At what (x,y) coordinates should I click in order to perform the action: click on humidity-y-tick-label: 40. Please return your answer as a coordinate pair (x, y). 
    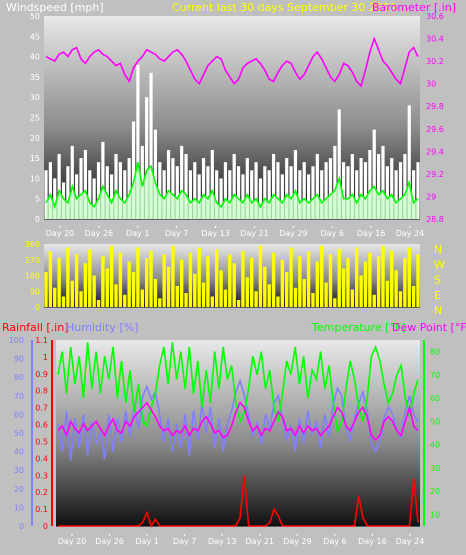
    Looking at the image, I should click on (19, 452).